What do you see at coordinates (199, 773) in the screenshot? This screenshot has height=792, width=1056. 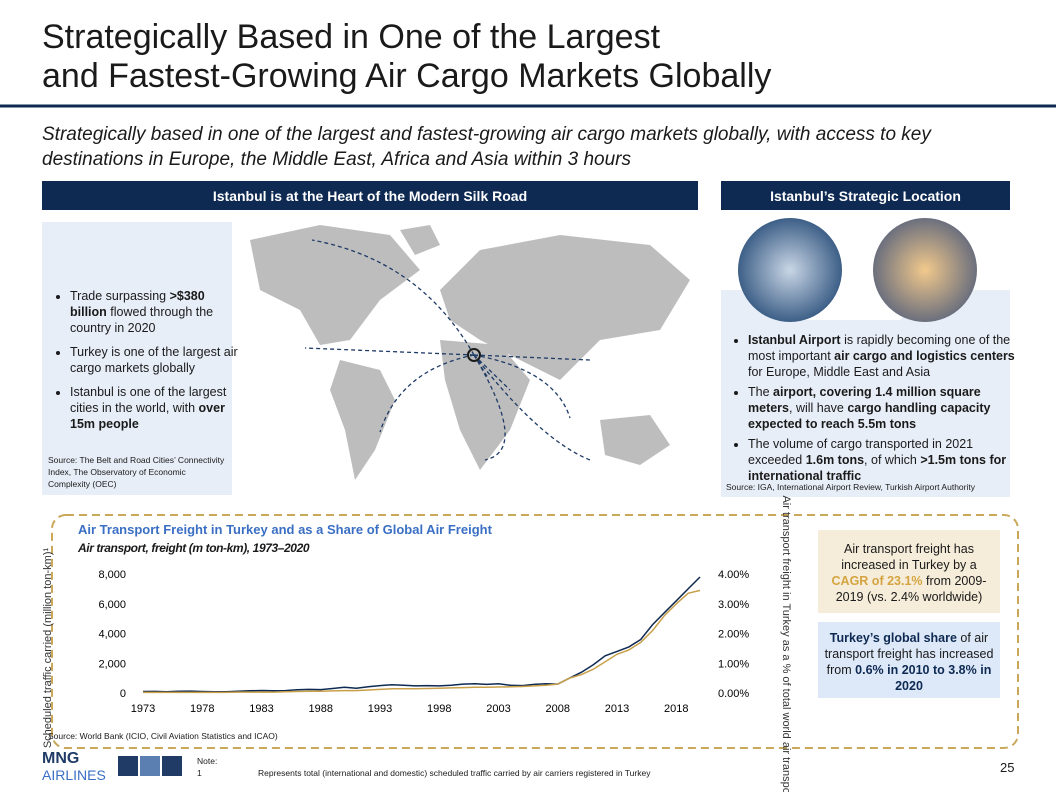 I see `note-number: 1` at bounding box center [199, 773].